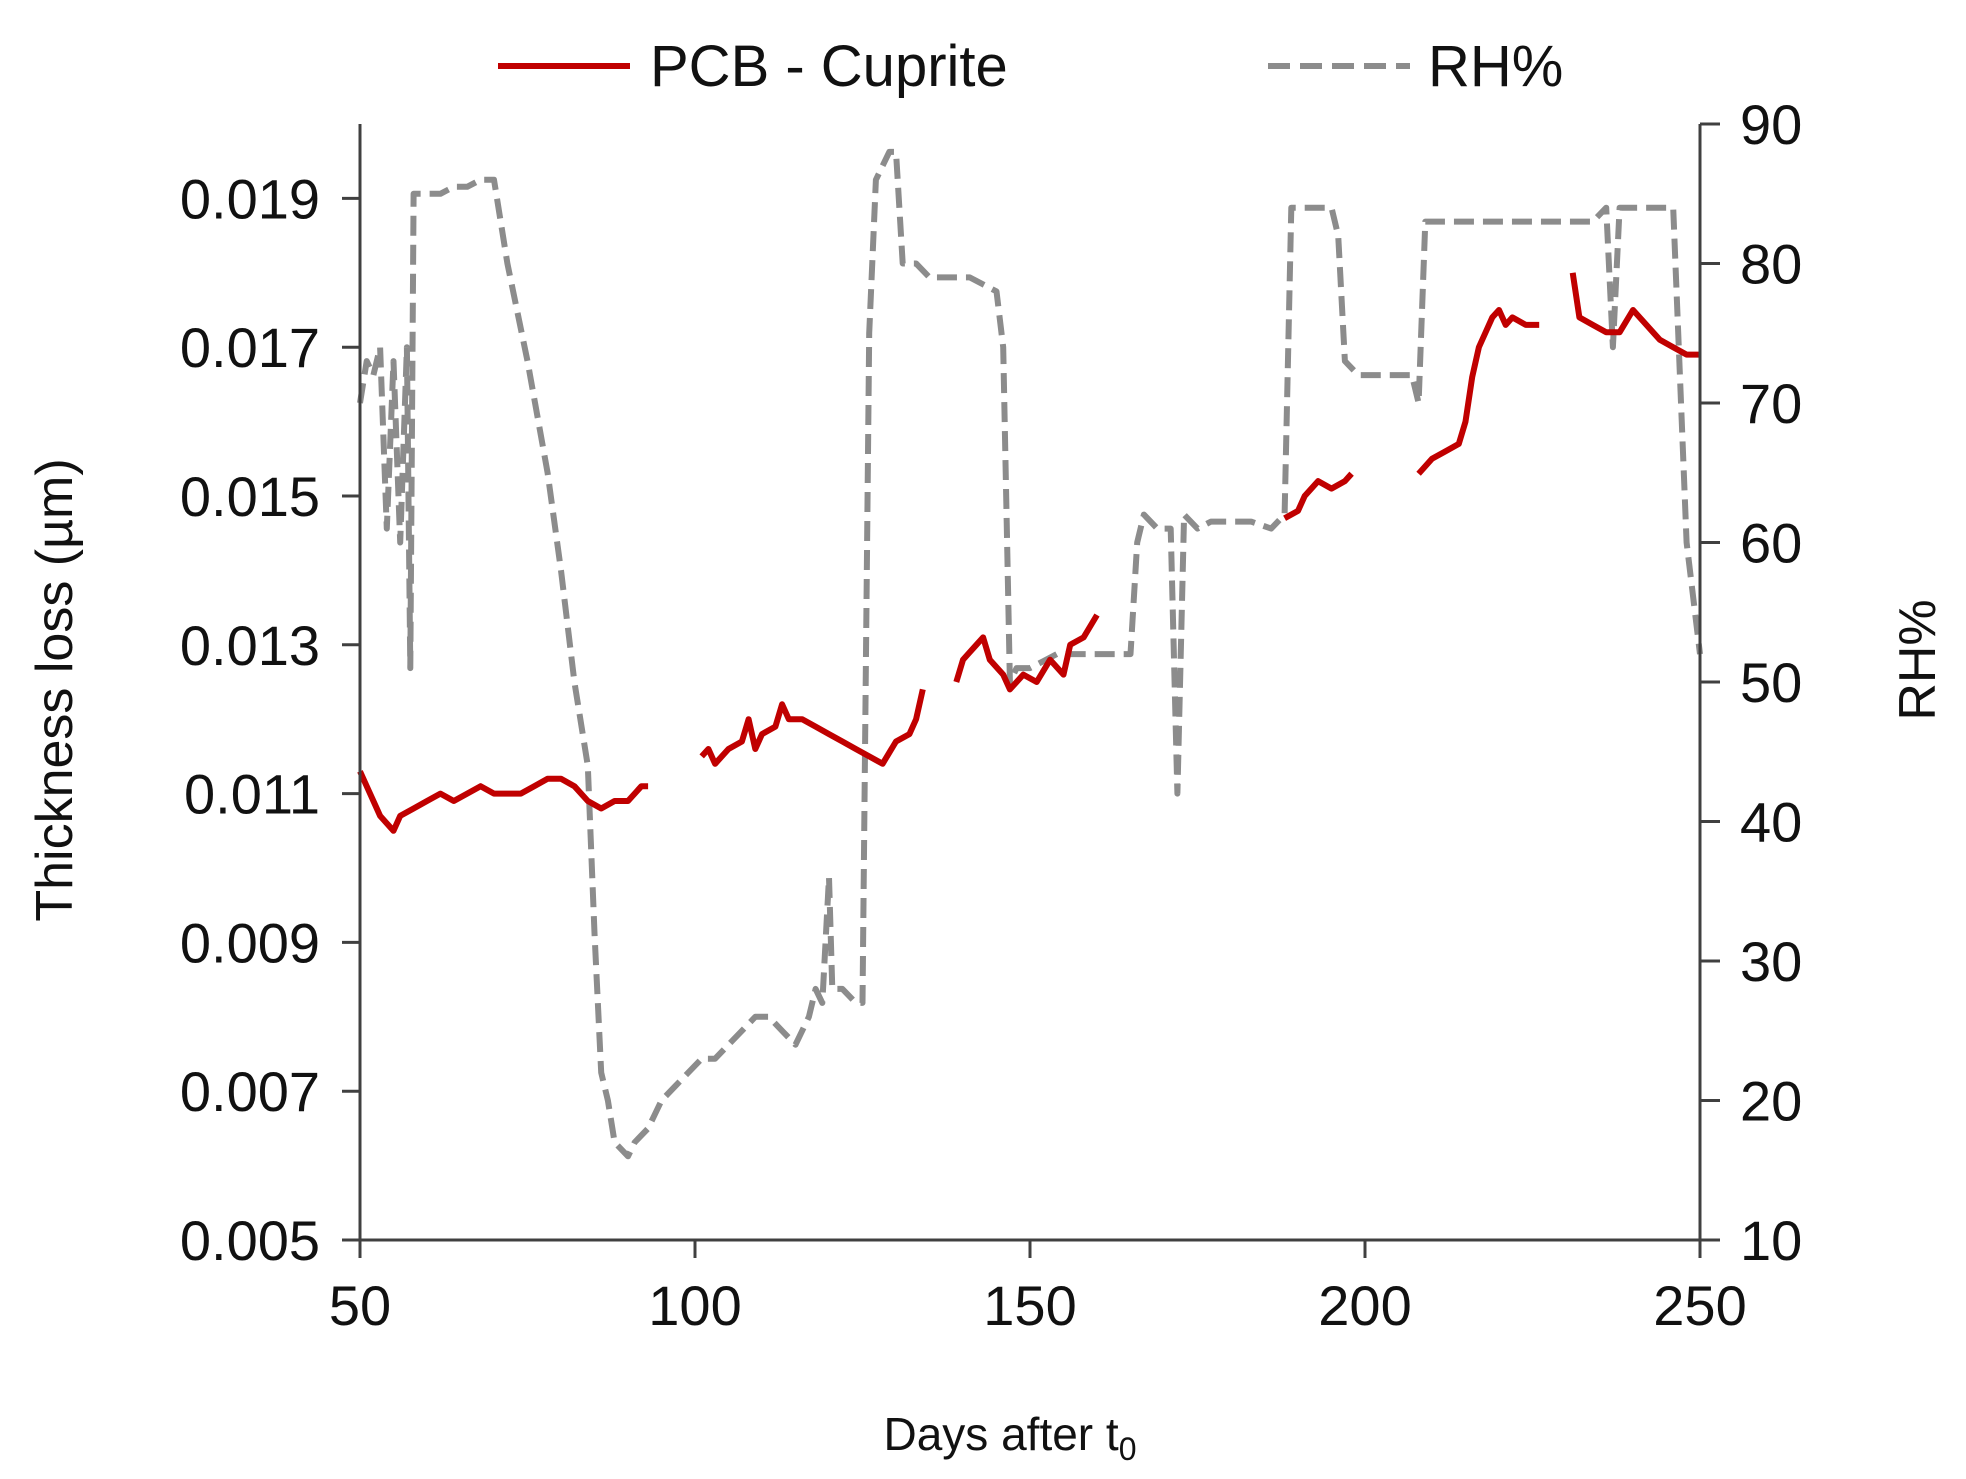 The width and height of the screenshot is (1966, 1479). Describe the element at coordinates (360, 1305) in the screenshot. I see `x-tick-label: 50` at that location.